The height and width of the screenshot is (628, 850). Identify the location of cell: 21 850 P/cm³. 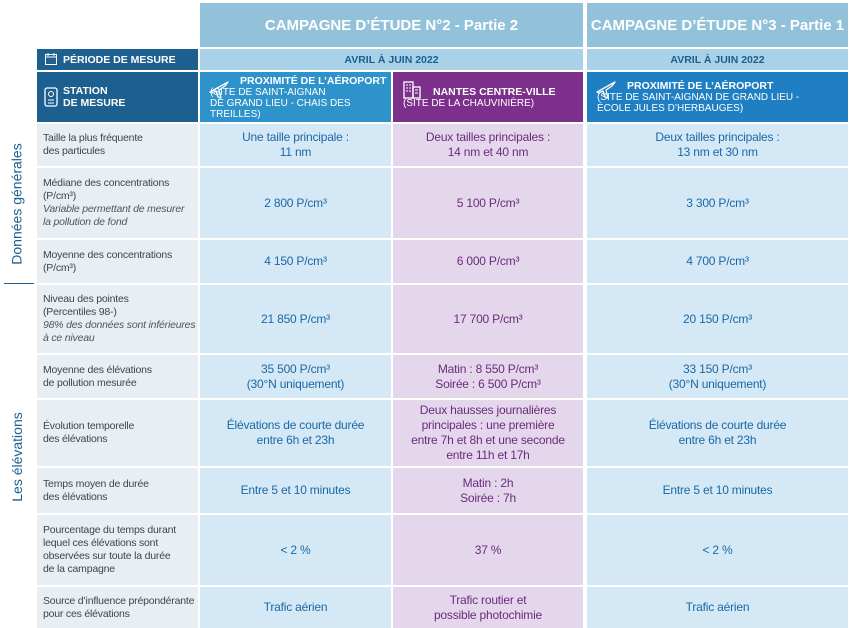
(295, 319).